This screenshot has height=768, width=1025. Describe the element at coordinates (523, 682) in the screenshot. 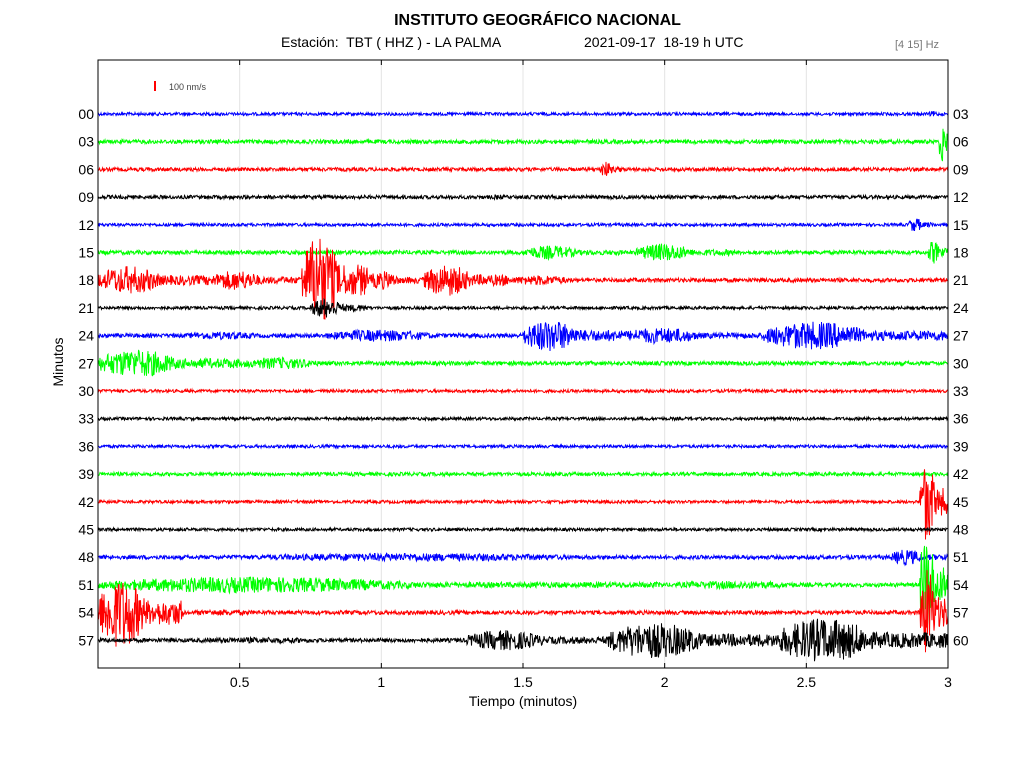

I see `x-tick-label: 1.5` at that location.